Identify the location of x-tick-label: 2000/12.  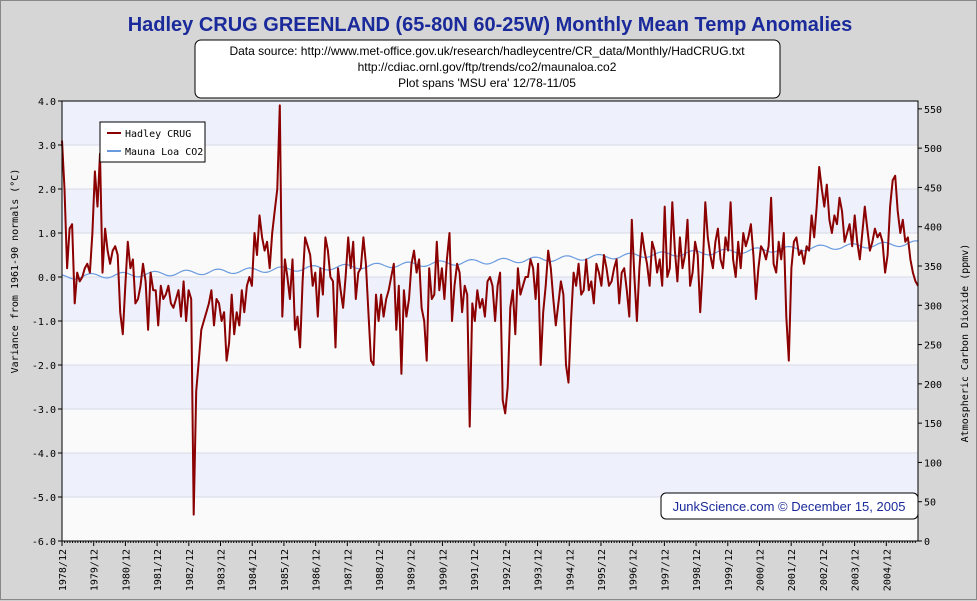
(760, 570).